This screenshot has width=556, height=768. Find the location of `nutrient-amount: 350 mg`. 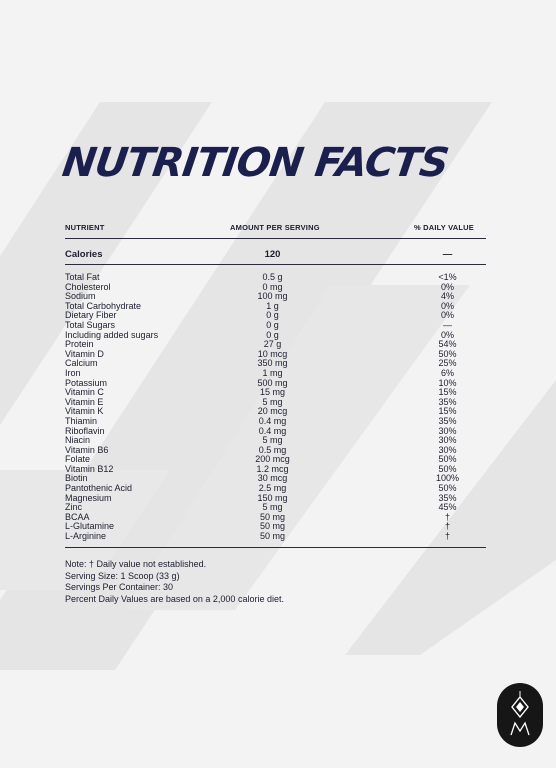

nutrient-amount: 350 mg is located at coordinates (272, 363).